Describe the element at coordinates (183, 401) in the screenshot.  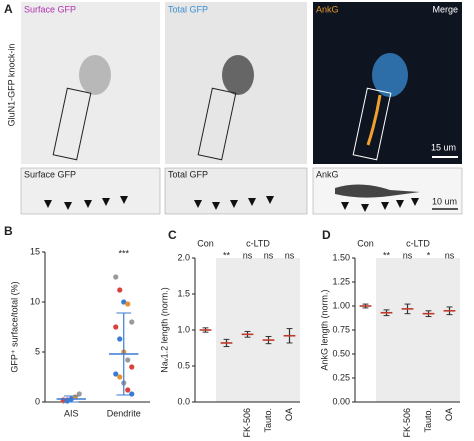
I see `y-tick-label: 0.0` at that location.